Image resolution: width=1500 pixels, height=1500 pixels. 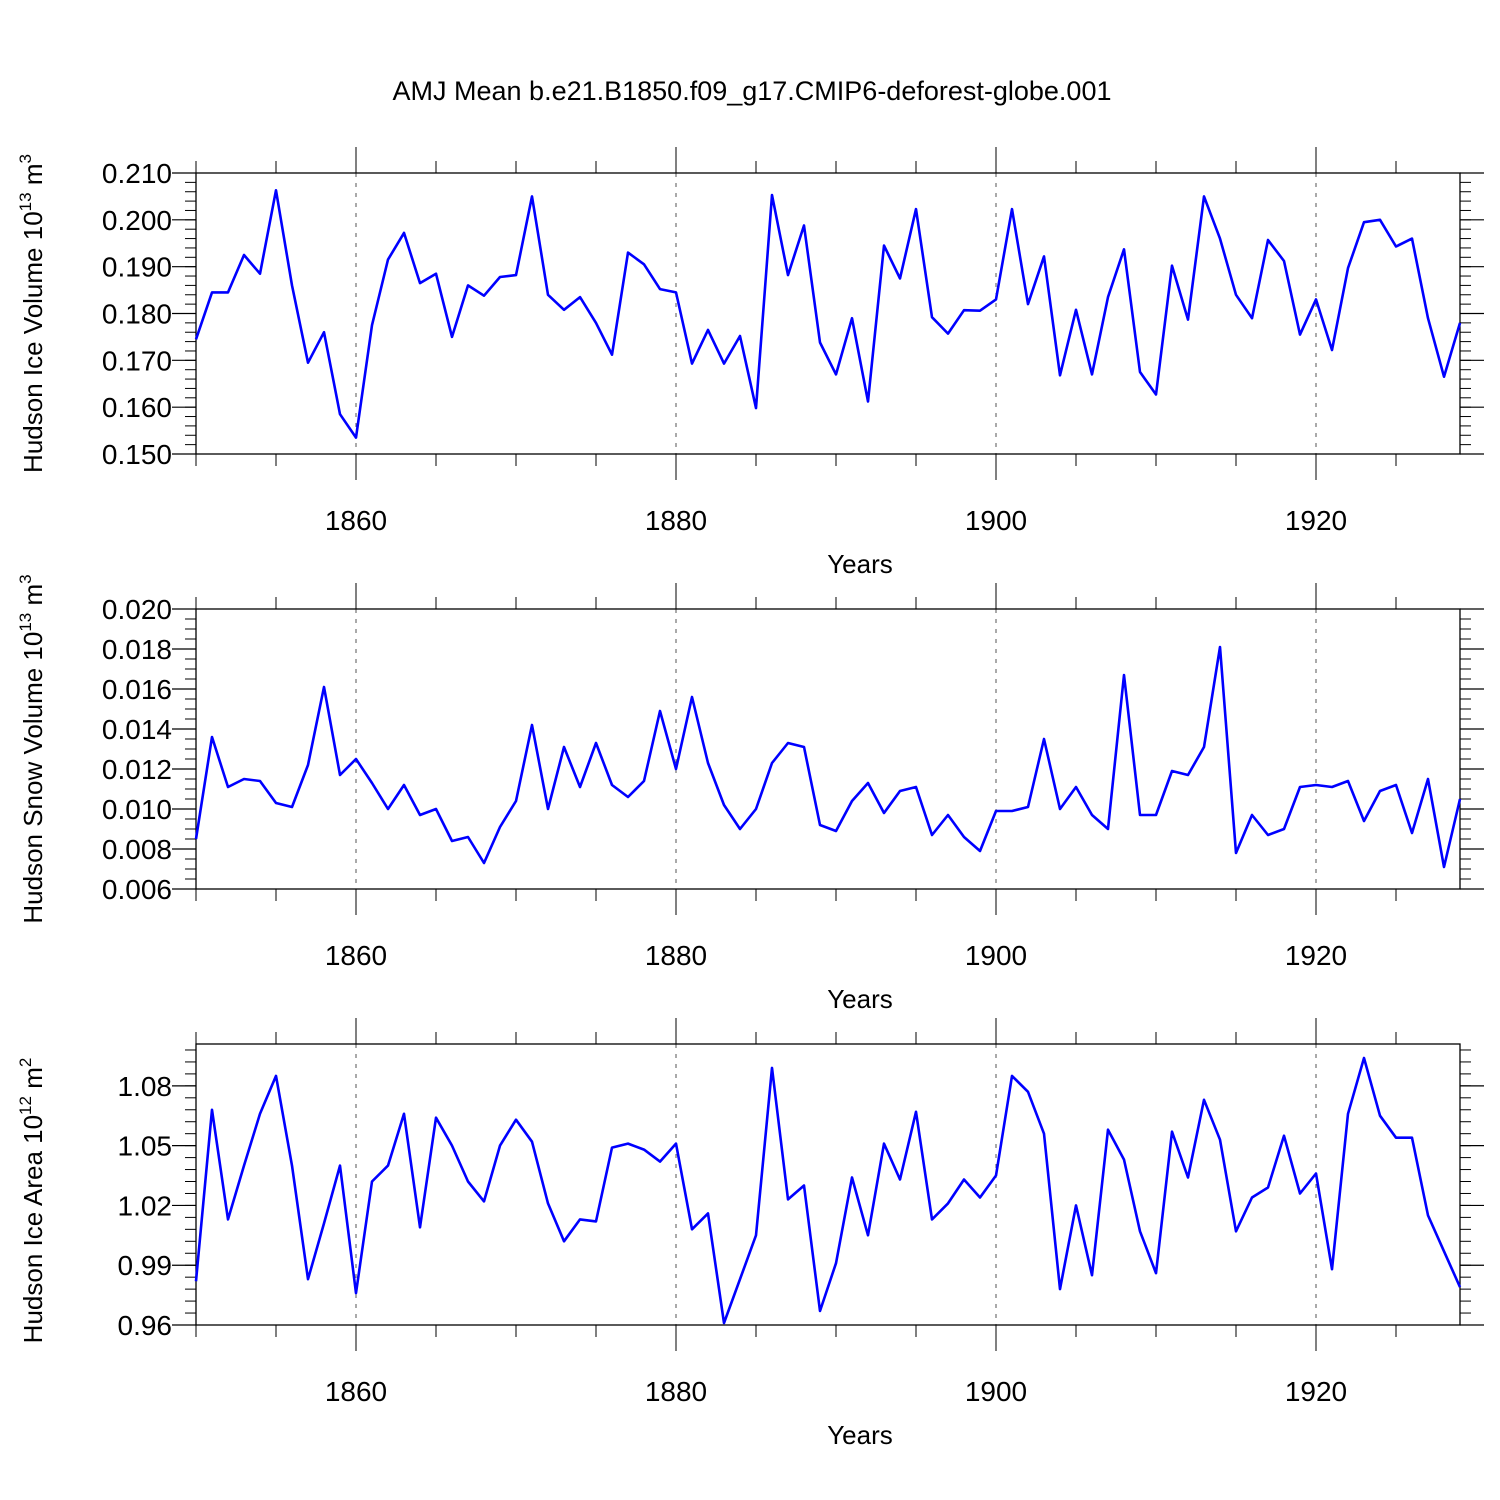 What do you see at coordinates (145, 1325) in the screenshot?
I see `y-tick-label: 0.96` at bounding box center [145, 1325].